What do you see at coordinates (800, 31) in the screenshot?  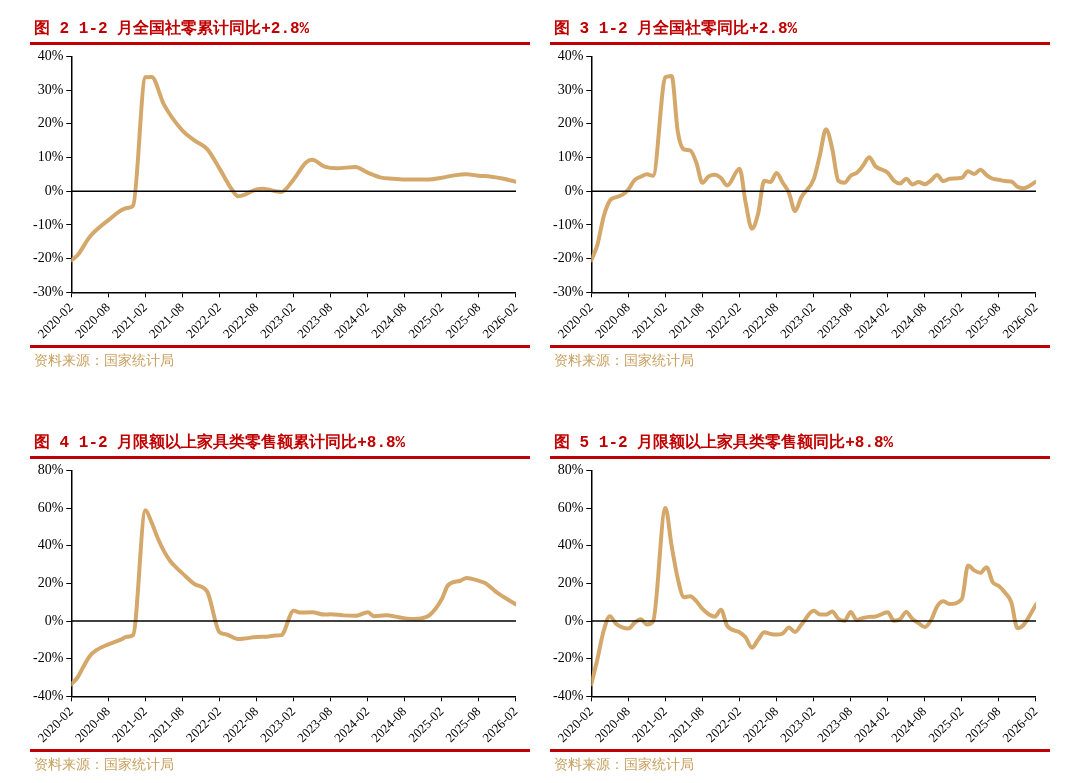 I see `chart-title: 图 3 1-2 月全国社零同比+2.8%` at bounding box center [800, 31].